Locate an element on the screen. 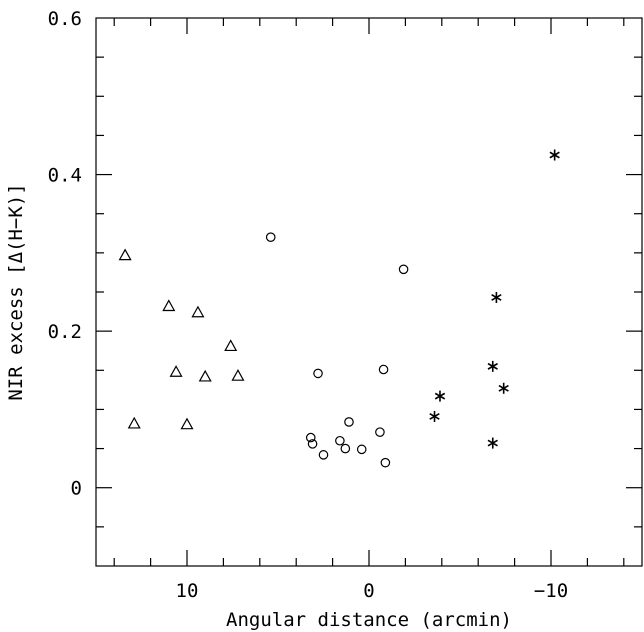 Image resolution: width=644 pixels, height=632 pixels. y-tick-label: 0.2 is located at coordinates (65, 332).